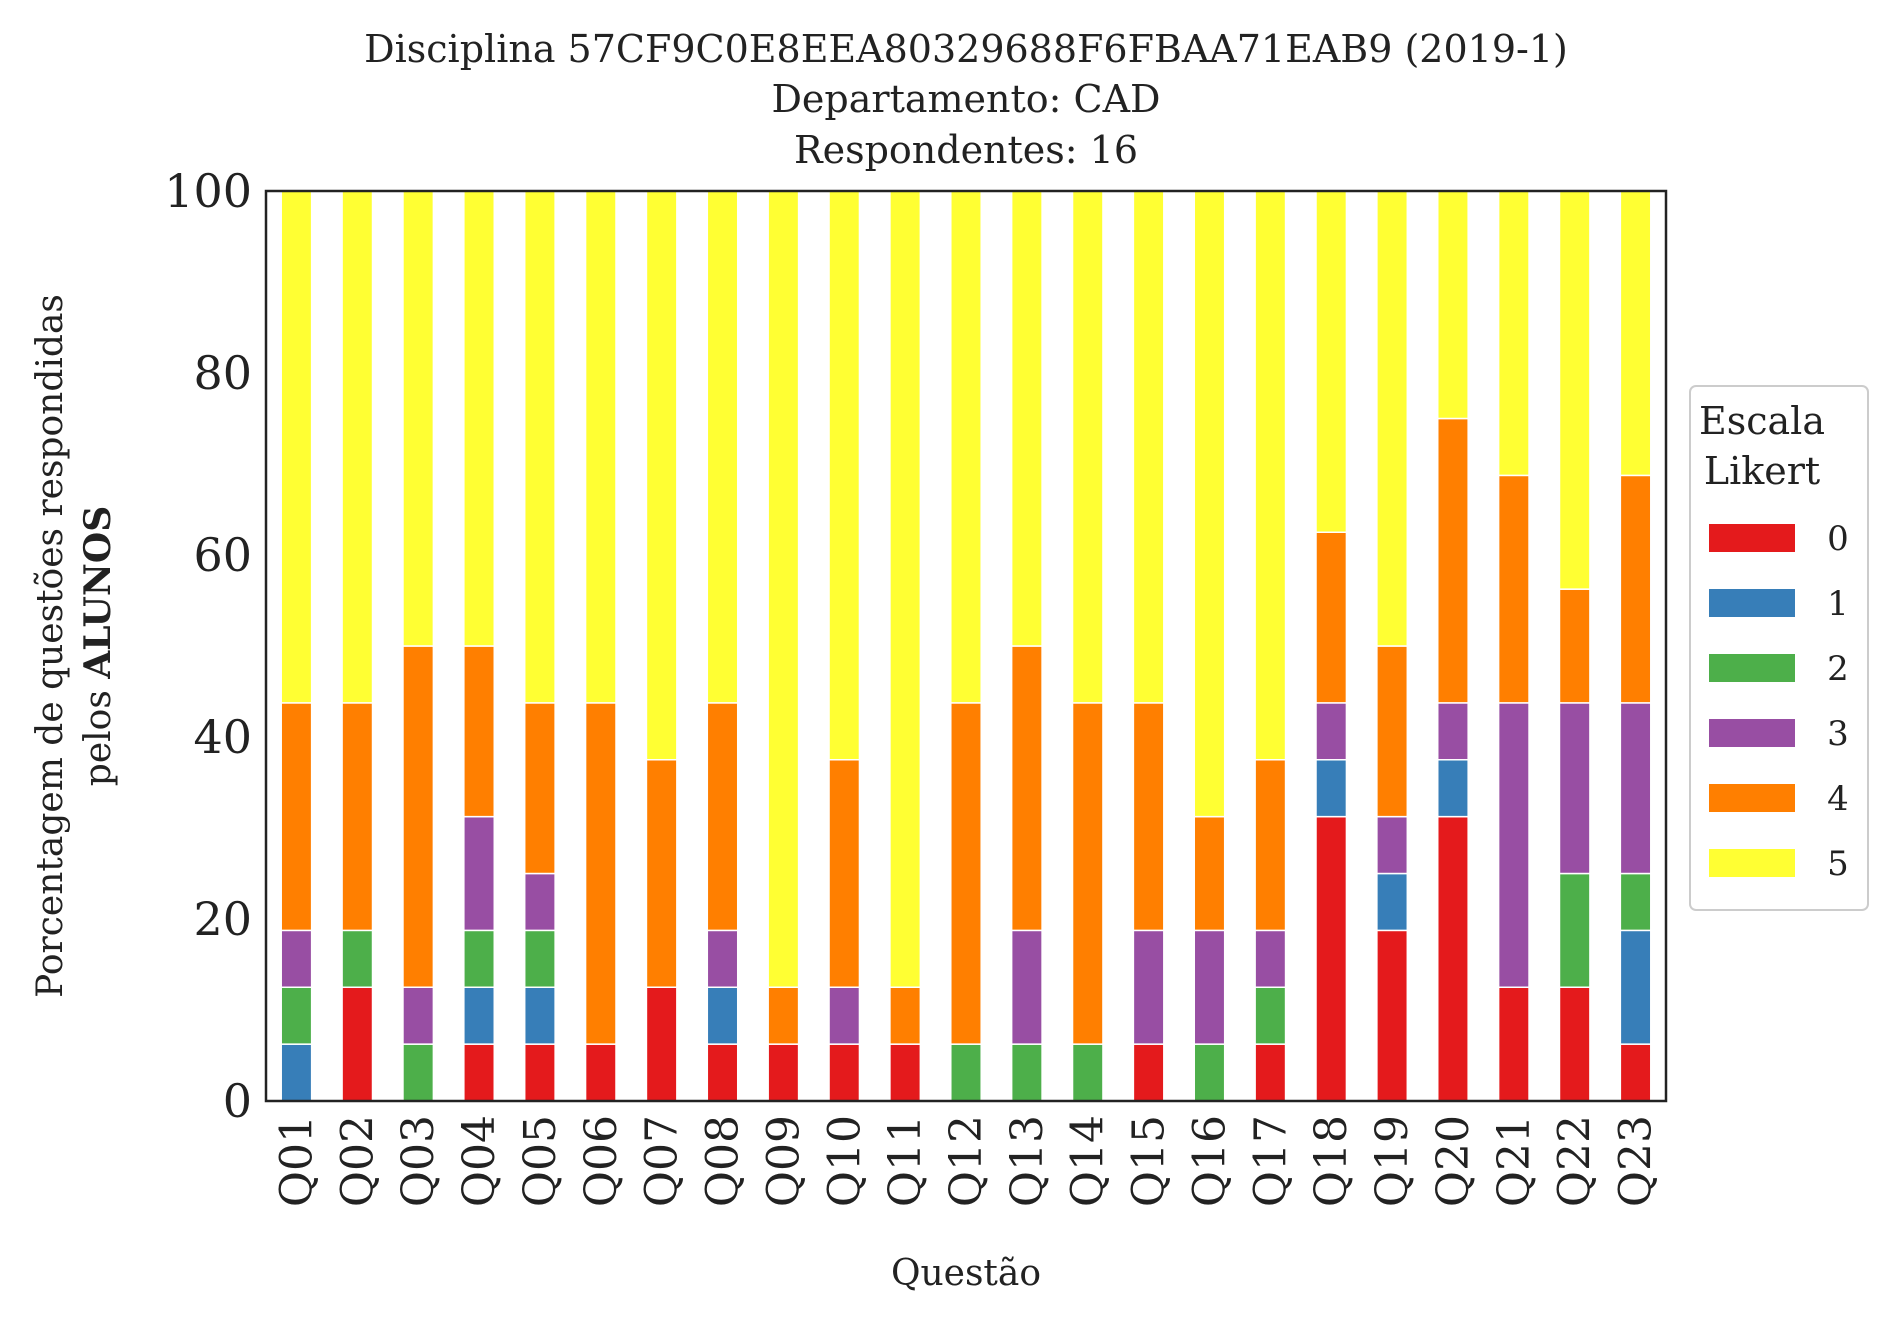 The height and width of the screenshot is (1323, 1892). I want to click on legend-label-4: 4, so click(1838, 799).